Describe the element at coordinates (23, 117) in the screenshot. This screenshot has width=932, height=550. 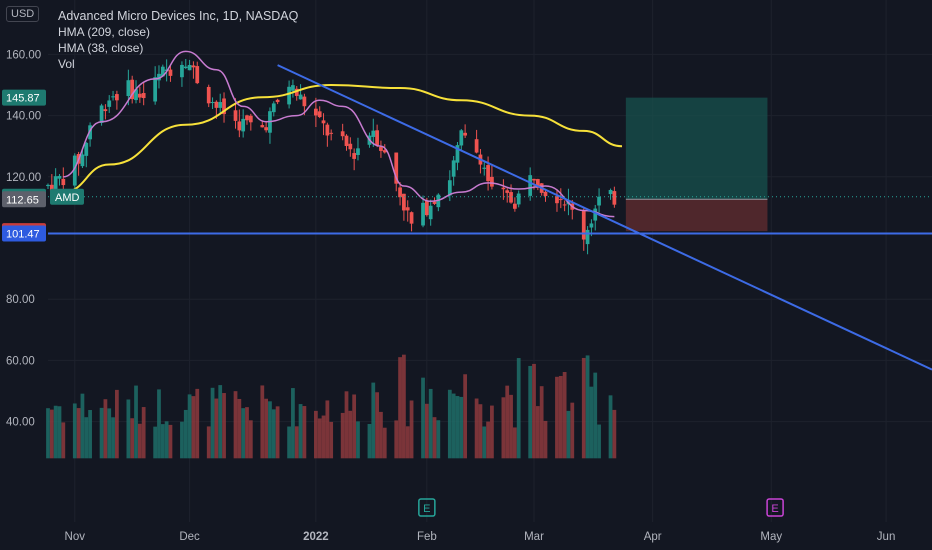
I see `y-tick-label: 140.00` at that location.